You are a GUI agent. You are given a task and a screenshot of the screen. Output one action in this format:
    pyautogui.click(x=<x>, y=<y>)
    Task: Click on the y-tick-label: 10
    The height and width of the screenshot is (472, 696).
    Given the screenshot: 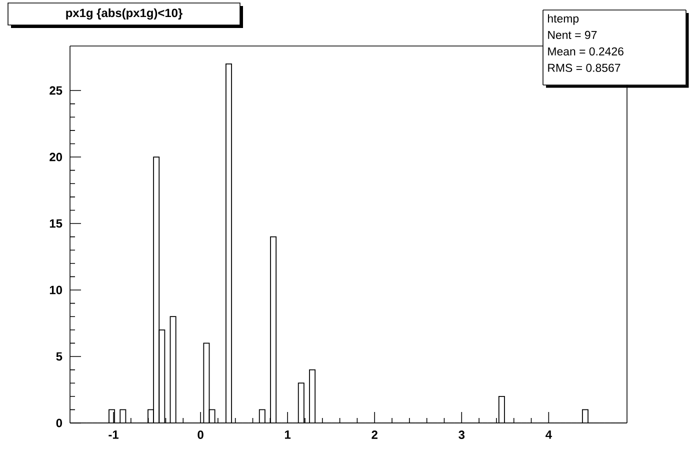 What is the action you would take?
    pyautogui.click(x=56, y=290)
    